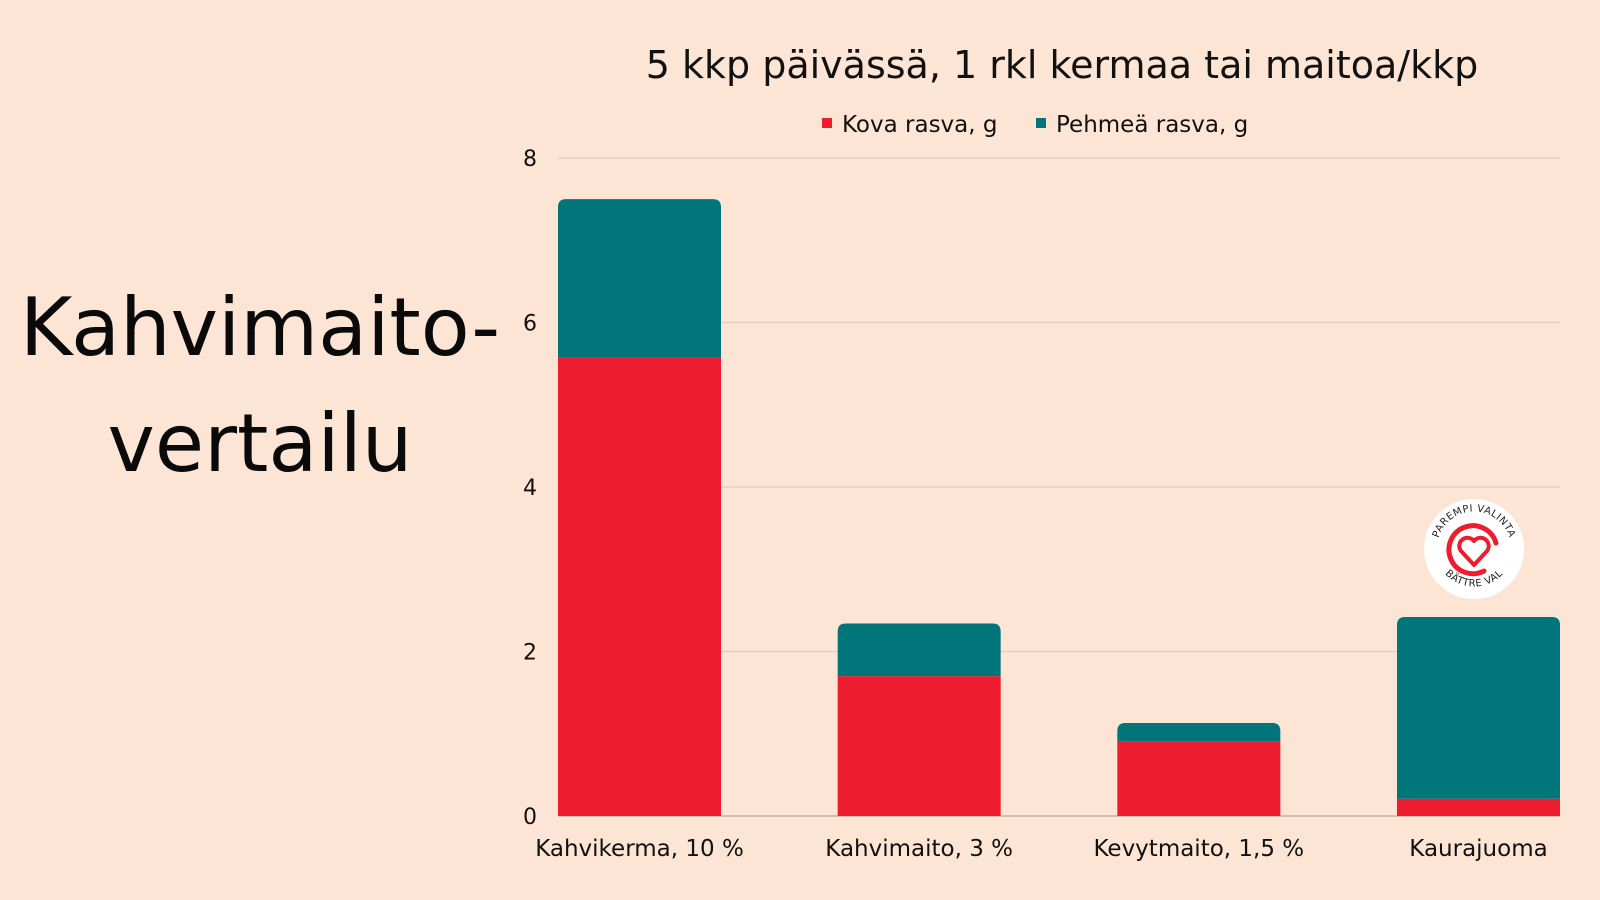 Image resolution: width=1600 pixels, height=900 pixels. Describe the element at coordinates (920, 125) in the screenshot. I see `legend-label: Kova rasva, g` at that location.